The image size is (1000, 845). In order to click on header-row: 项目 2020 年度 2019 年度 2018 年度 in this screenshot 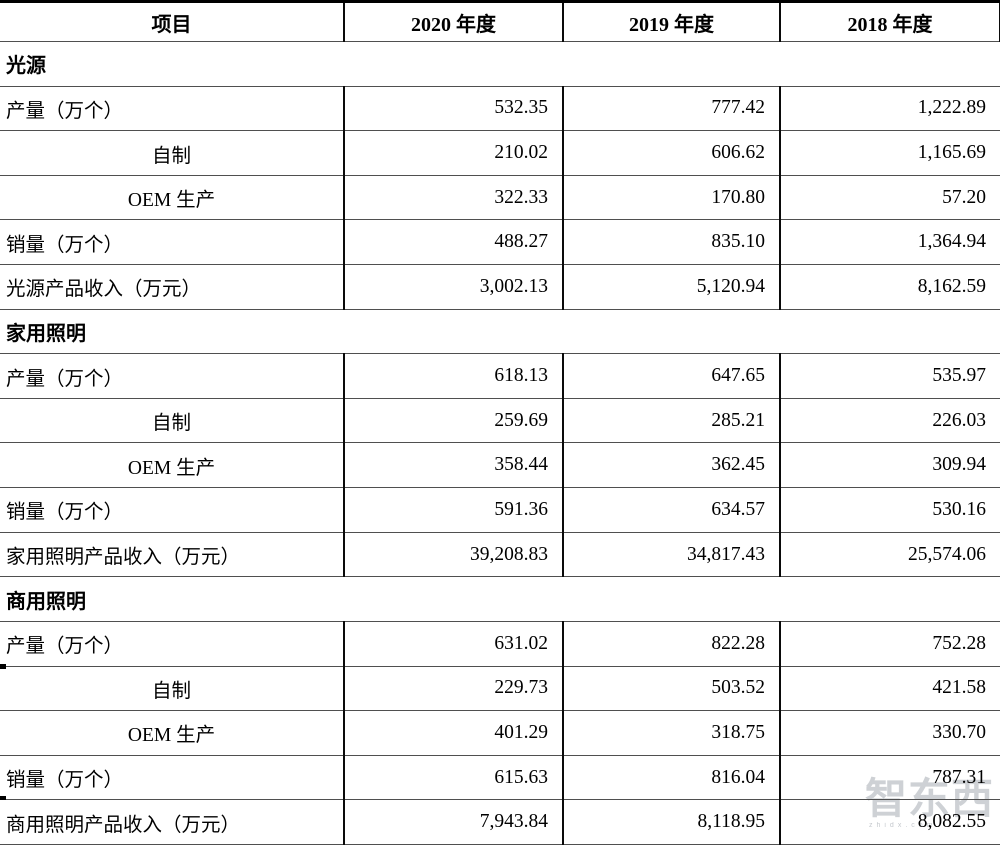, I will do `click(500, 21)`.